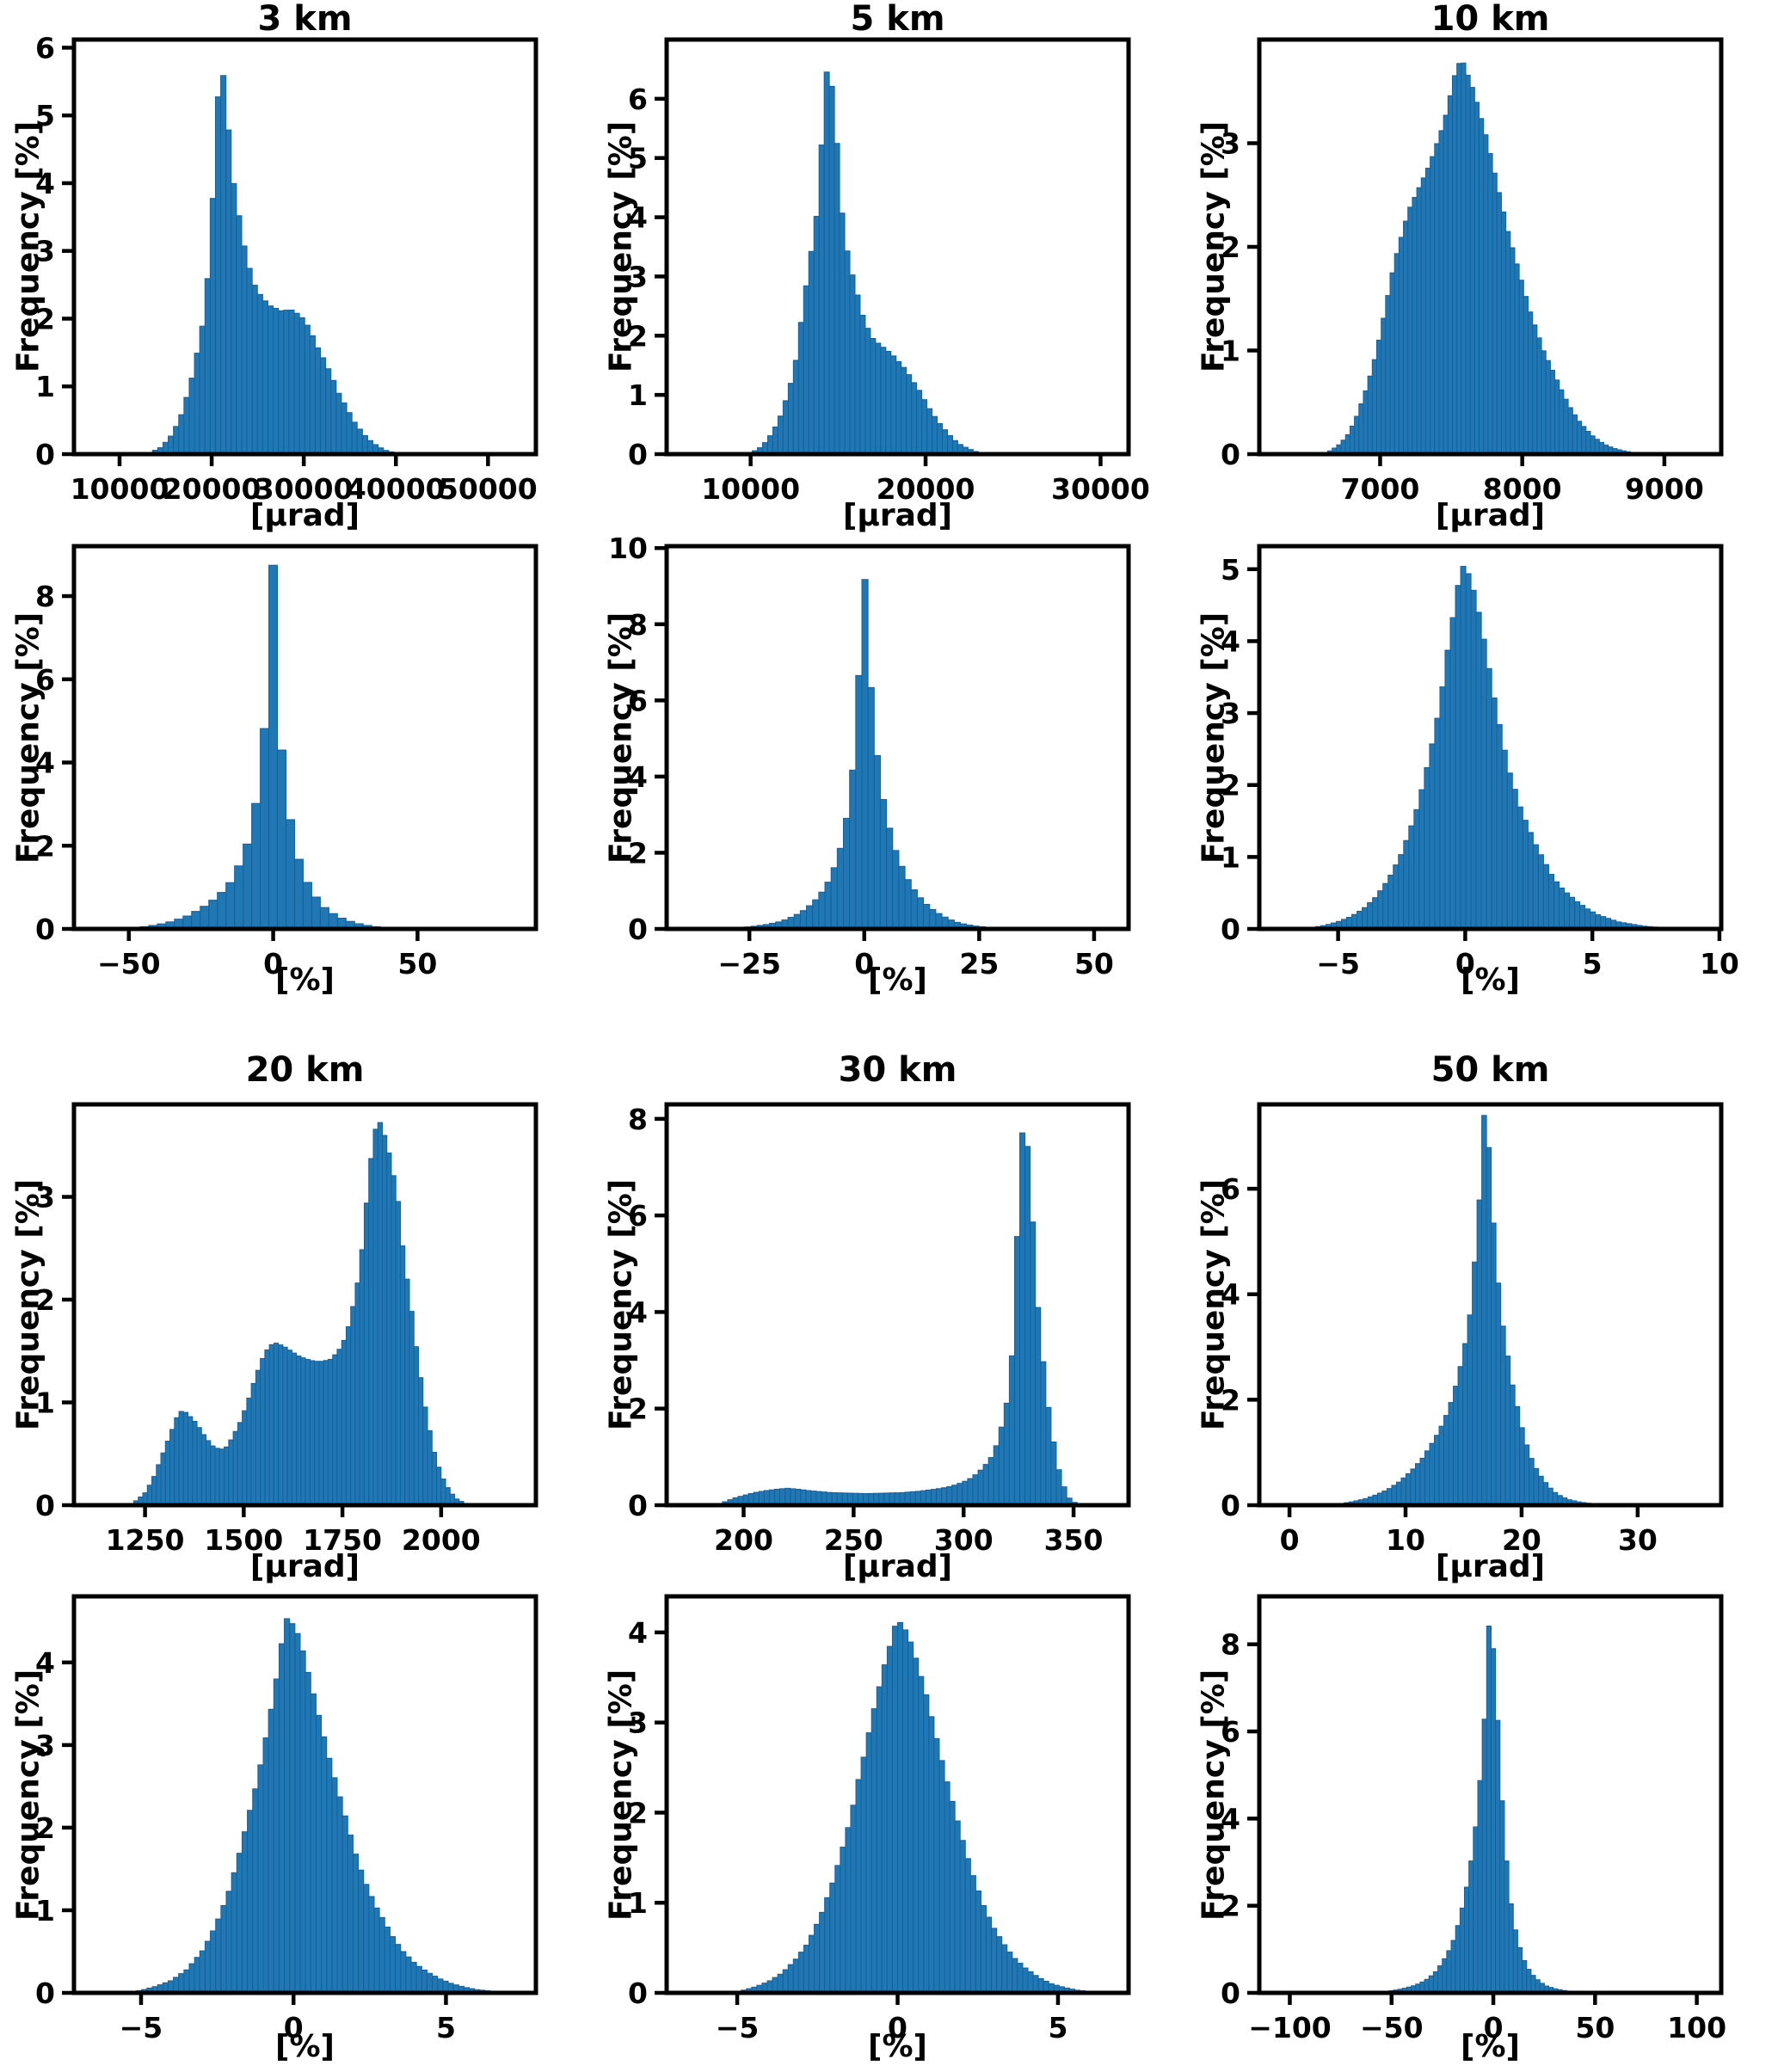 This screenshot has height=2072, width=1778. Describe the element at coordinates (1074, 1540) in the screenshot. I see `svg-text: 350` at that location.